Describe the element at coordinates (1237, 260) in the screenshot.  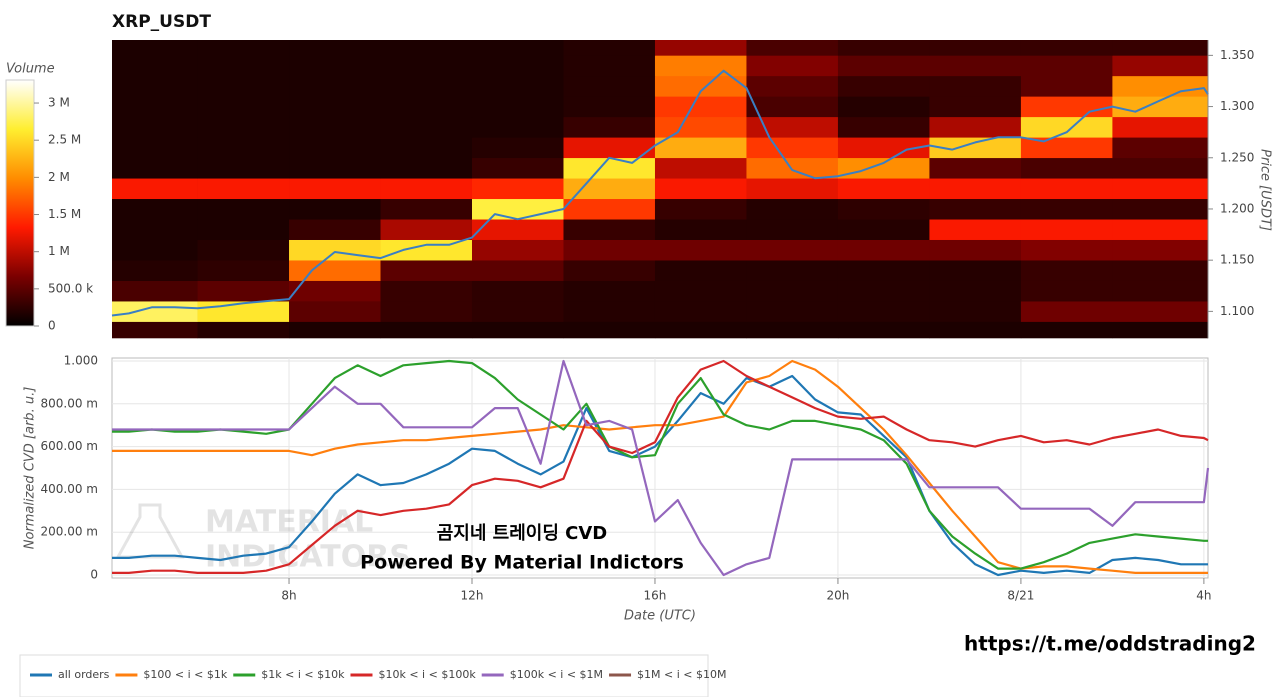
I see `y-tick-label: 1.150` at that location.